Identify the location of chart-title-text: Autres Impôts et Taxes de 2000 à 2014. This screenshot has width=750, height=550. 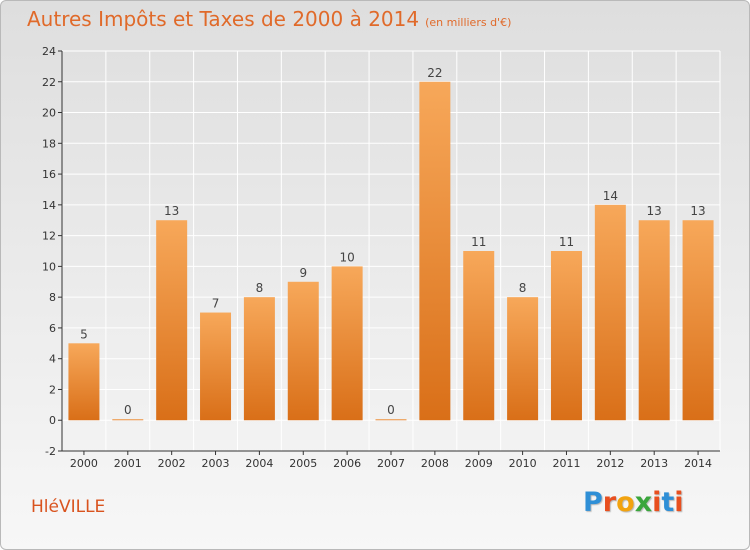
(223, 19).